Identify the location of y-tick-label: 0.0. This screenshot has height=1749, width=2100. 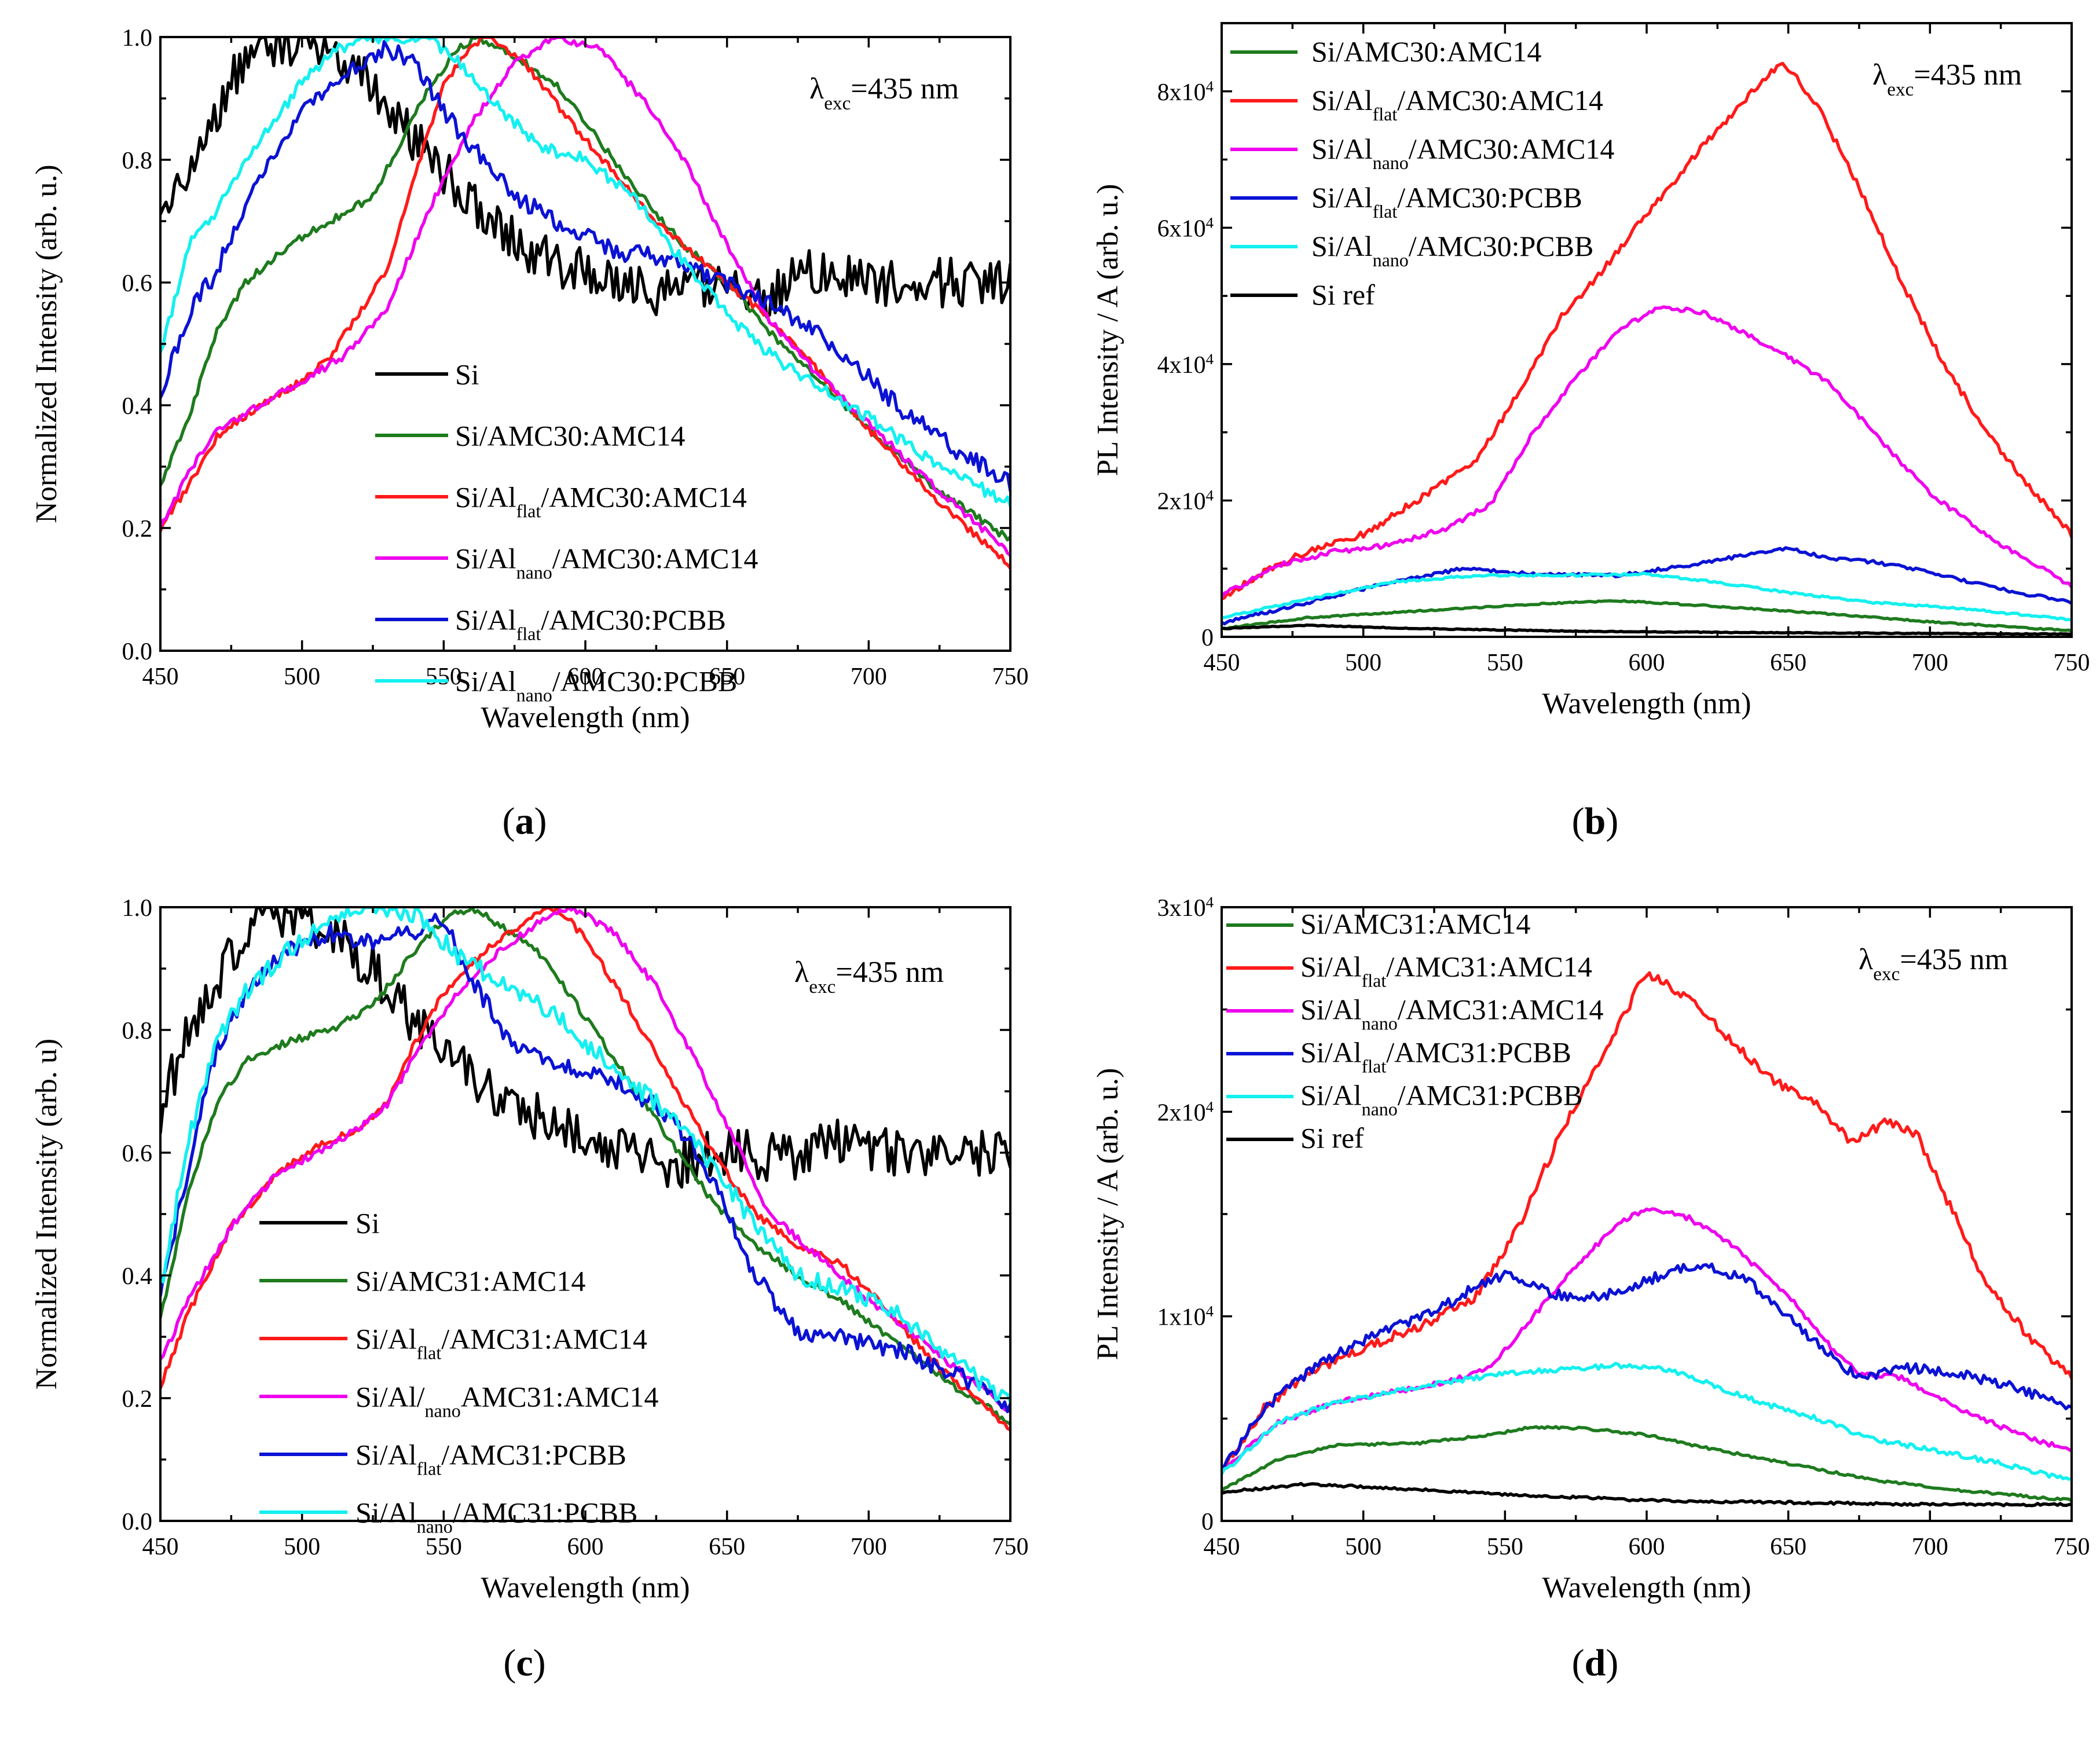
(137, 652).